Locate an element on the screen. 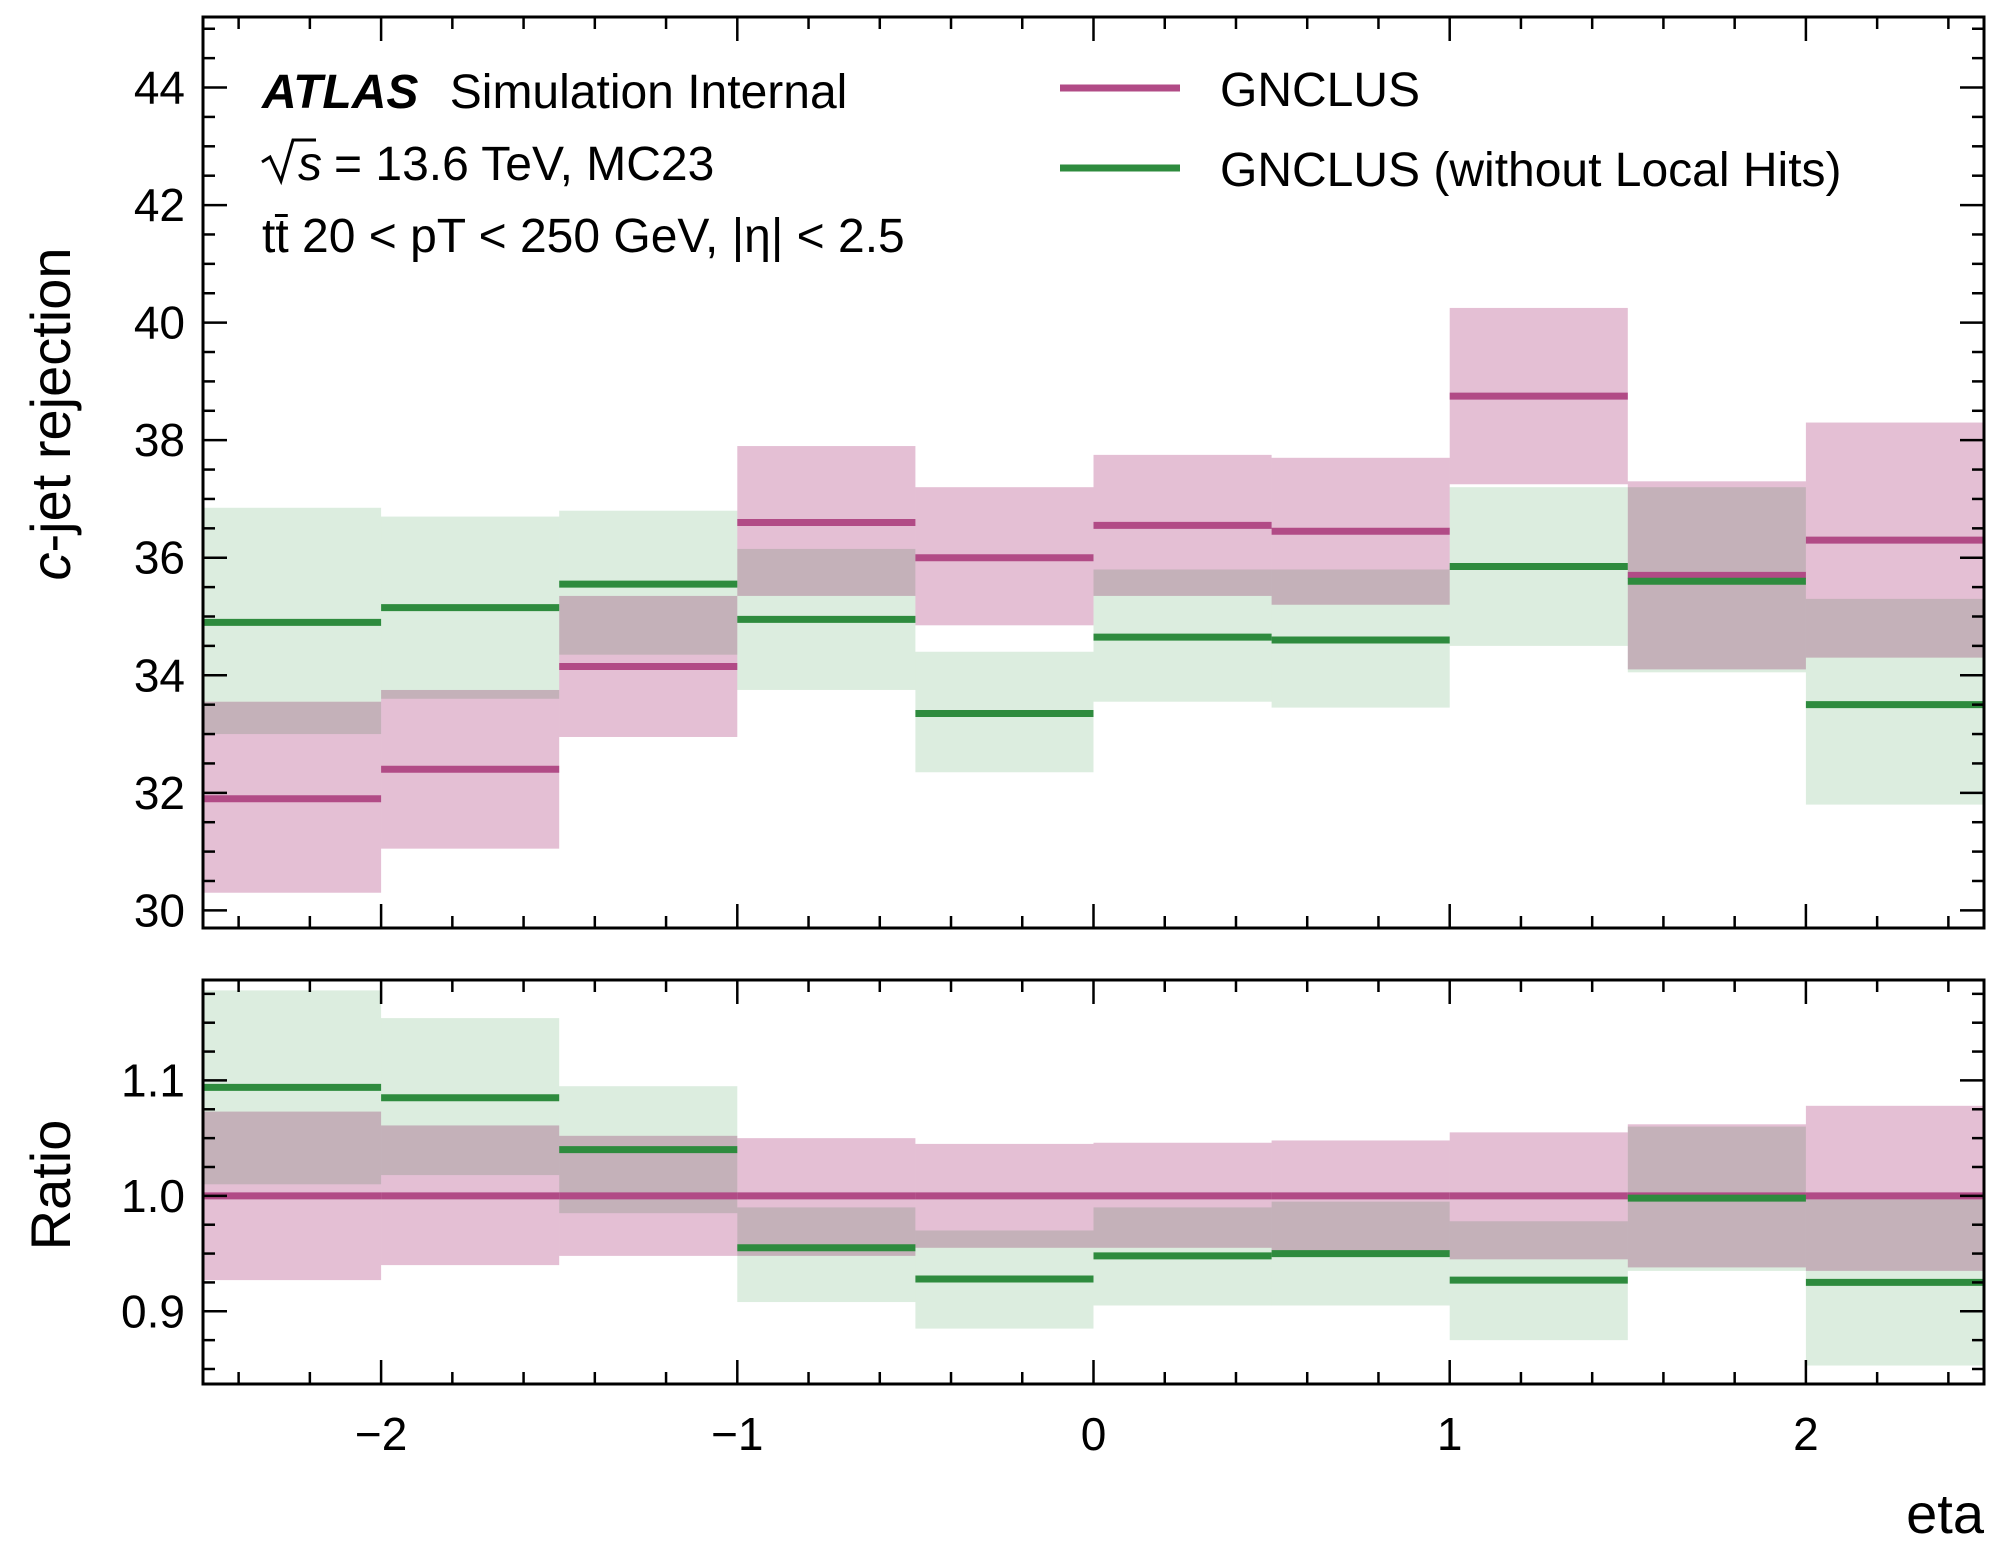 This screenshot has height=1560, width=2000. sqrt-s-label: s is located at coordinates (310, 164).